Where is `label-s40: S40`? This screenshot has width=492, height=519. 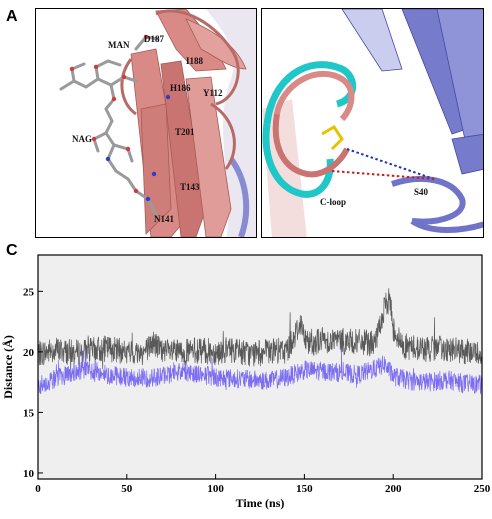
label-s40: S40 is located at coordinates (421, 192).